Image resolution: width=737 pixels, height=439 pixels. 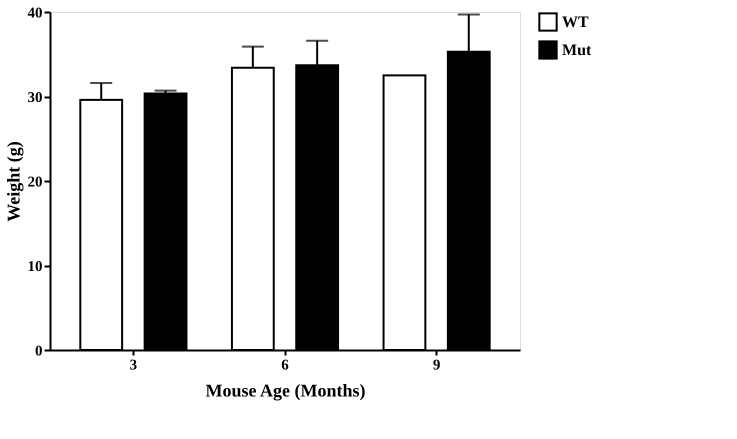 I want to click on x-tick-label: 9, so click(x=436, y=366).